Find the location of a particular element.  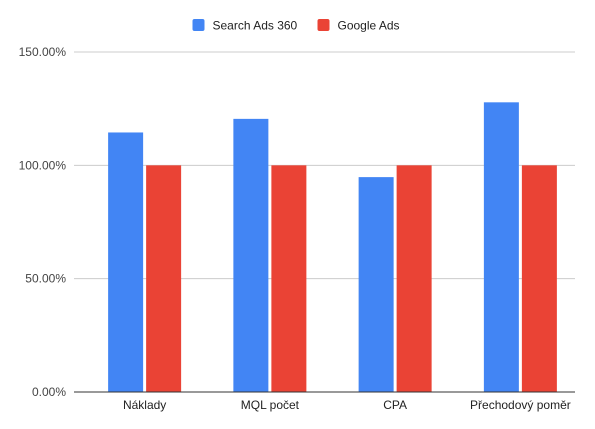

y-tick-label: 50.00% is located at coordinates (45, 279).